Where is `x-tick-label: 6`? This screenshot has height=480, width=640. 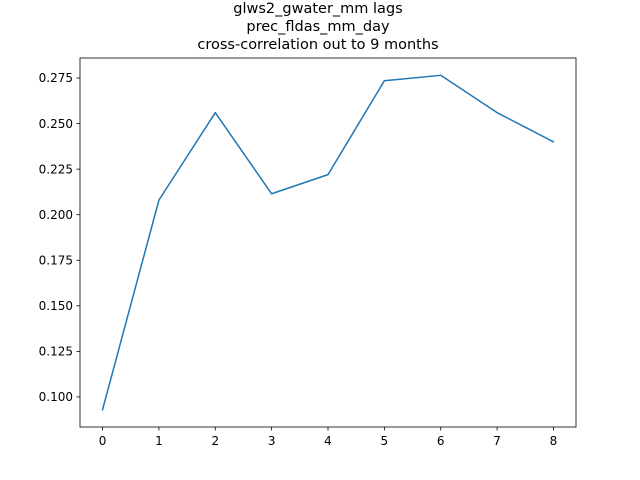 x-tick-label: 6 is located at coordinates (441, 441).